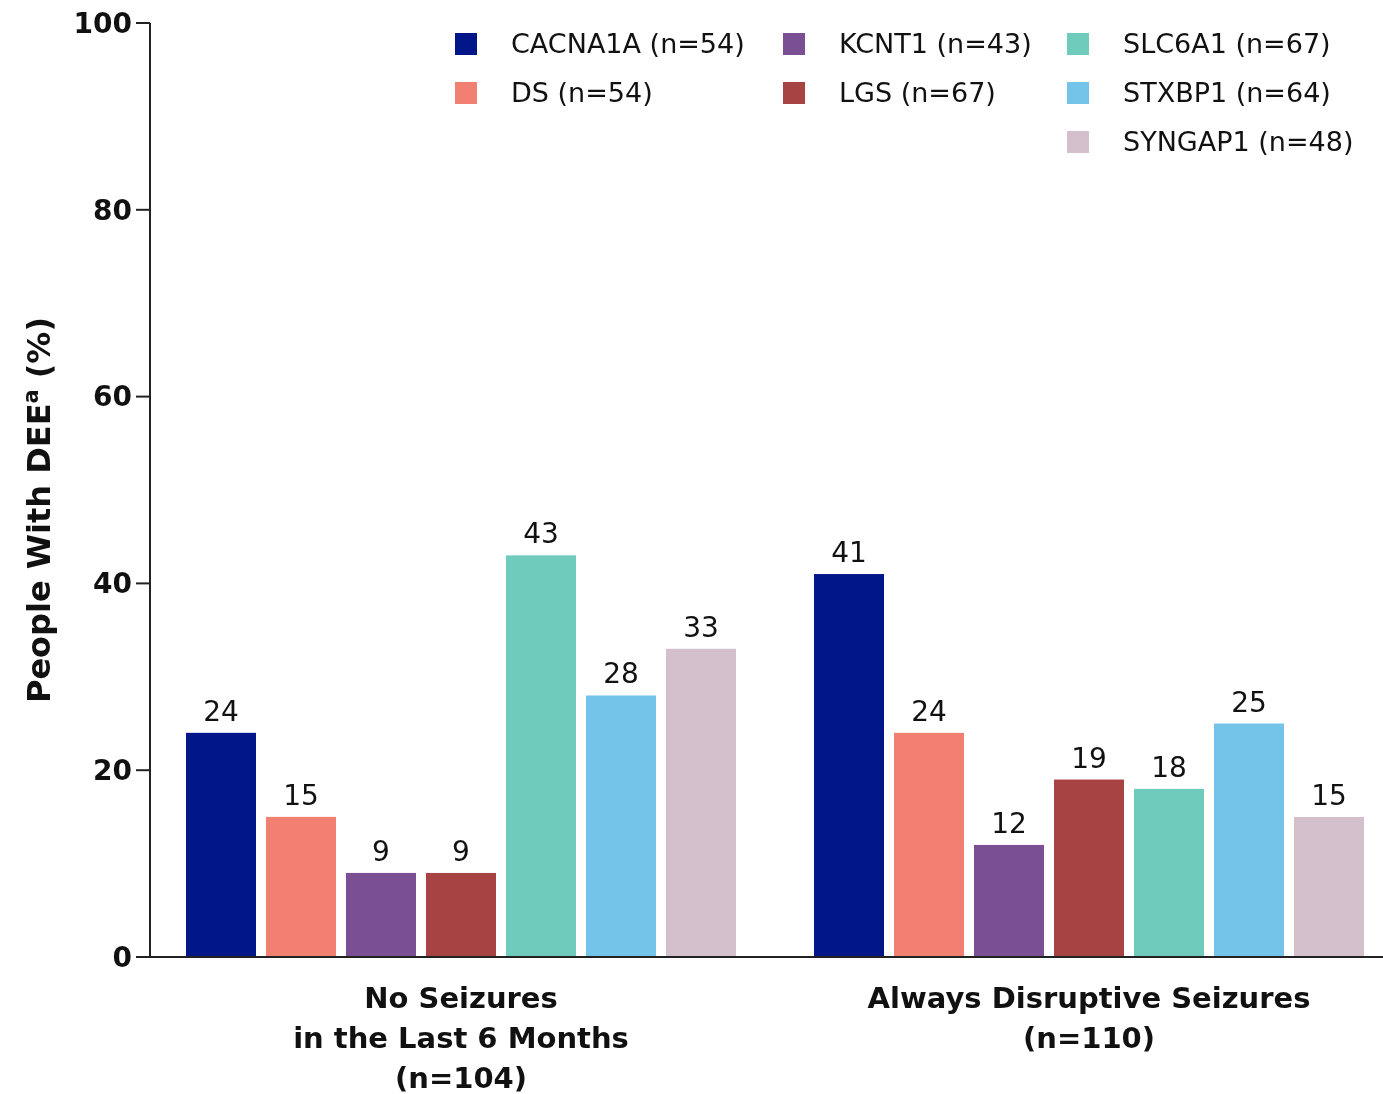 Image resolution: width=1383 pixels, height=1094 pixels. I want to click on x-tick-label: No Seizures in the Last 6 Months (n=104), so click(461, 1037).